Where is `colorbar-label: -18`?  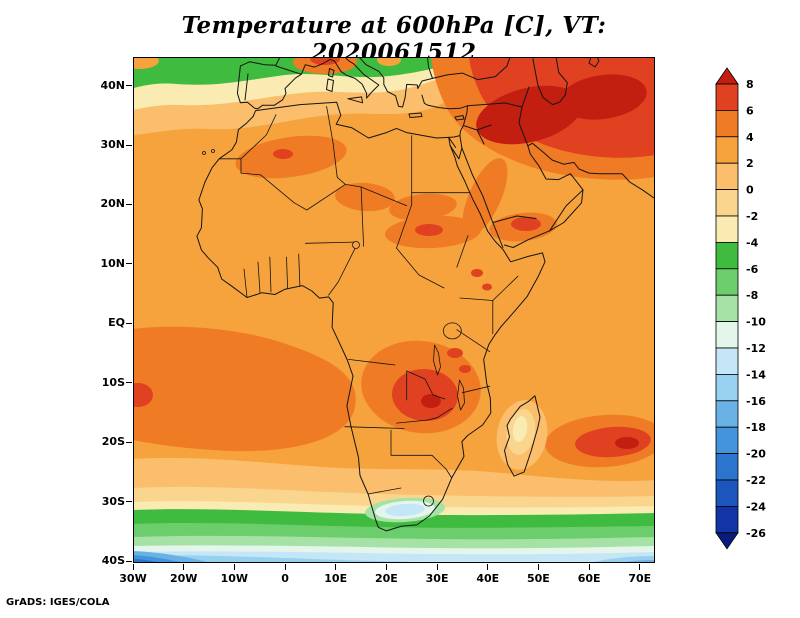 colorbar-label: -18 is located at coordinates (756, 427).